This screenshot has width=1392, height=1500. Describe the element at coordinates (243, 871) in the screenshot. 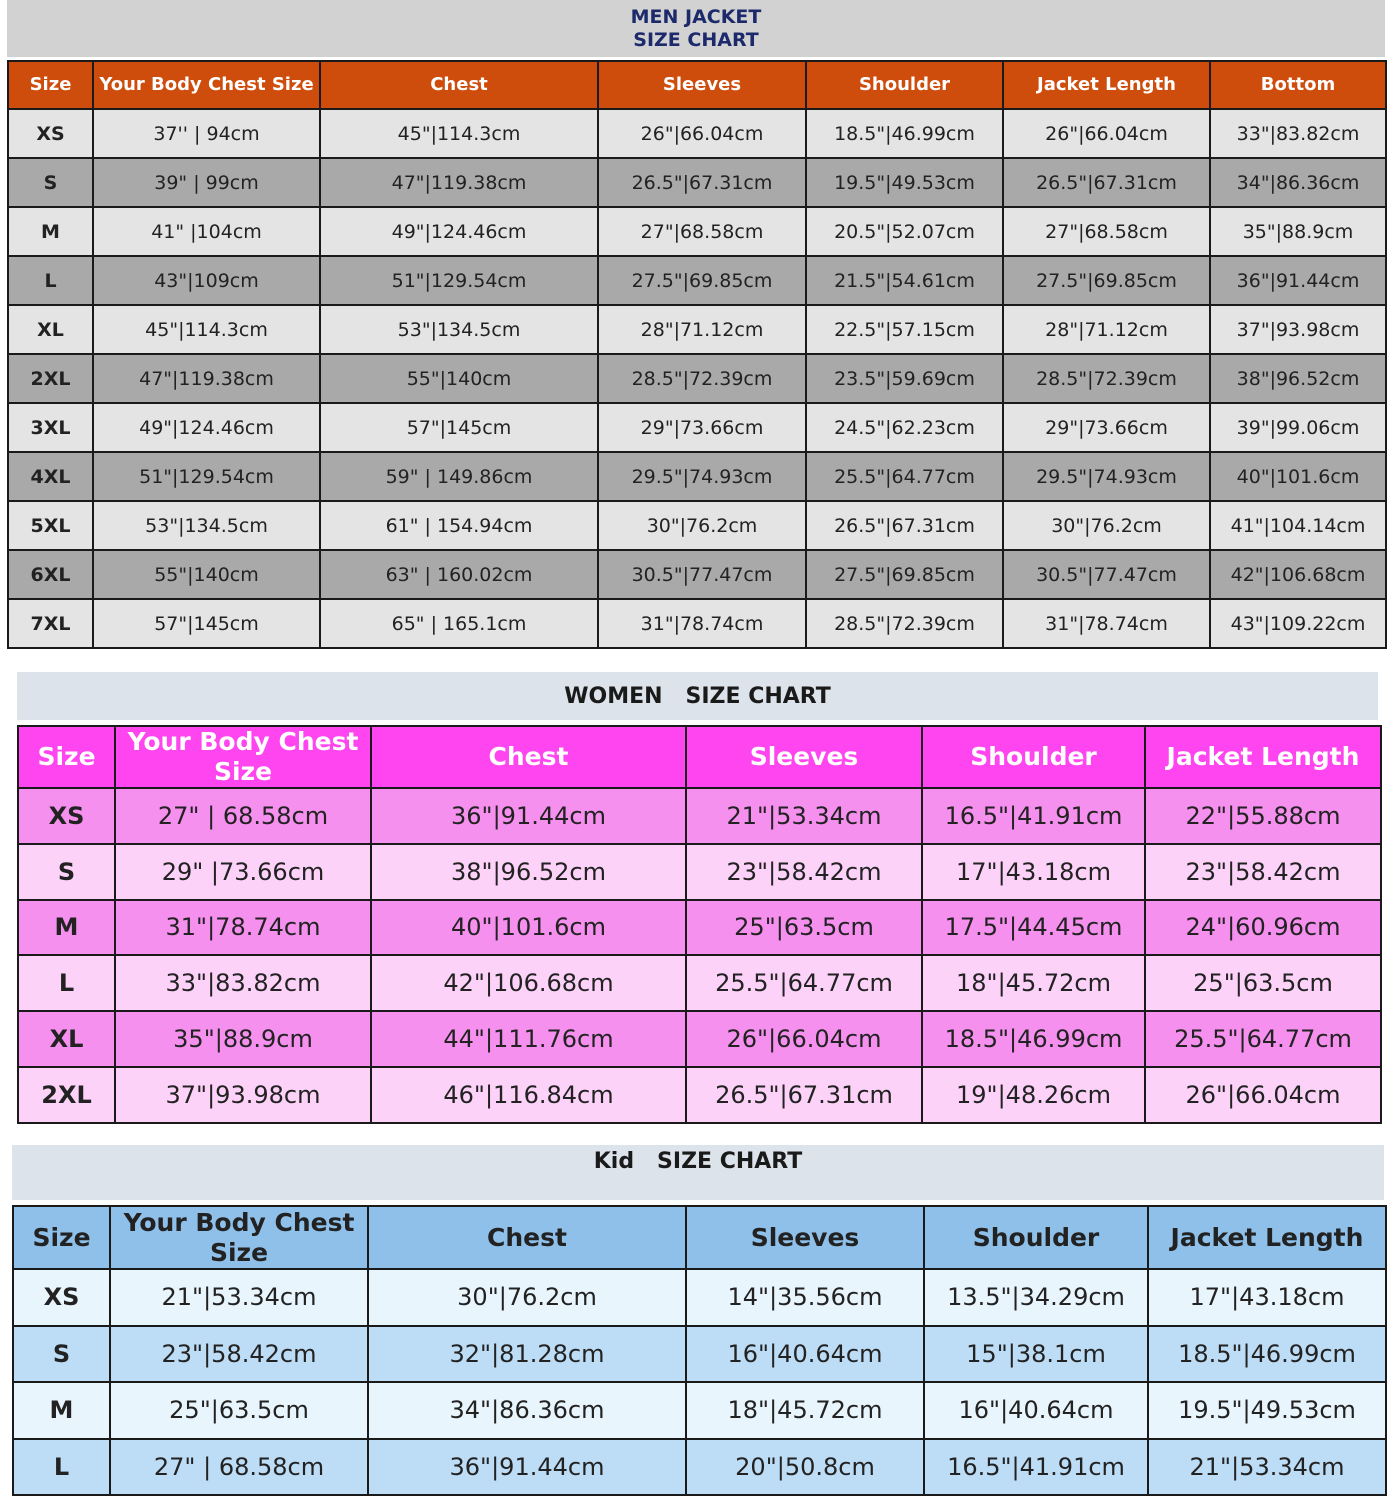

I see `women-table-cell: 29" |73.66cm` at that location.